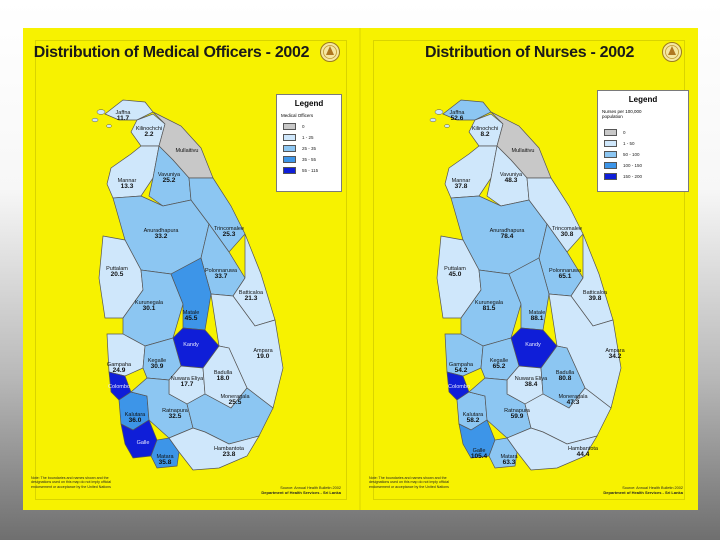  I want to click on district-label-matara: Matara 35.8, so click(164, 460).